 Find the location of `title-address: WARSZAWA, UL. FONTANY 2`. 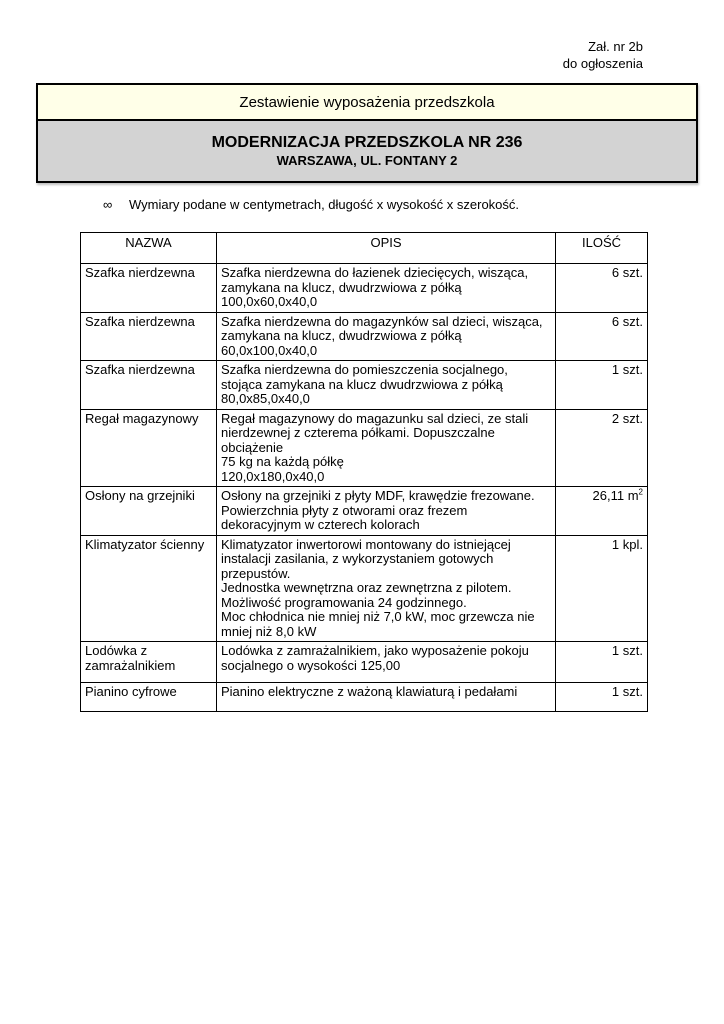

title-address: WARSZAWA, UL. FONTANY 2 is located at coordinates (367, 160).